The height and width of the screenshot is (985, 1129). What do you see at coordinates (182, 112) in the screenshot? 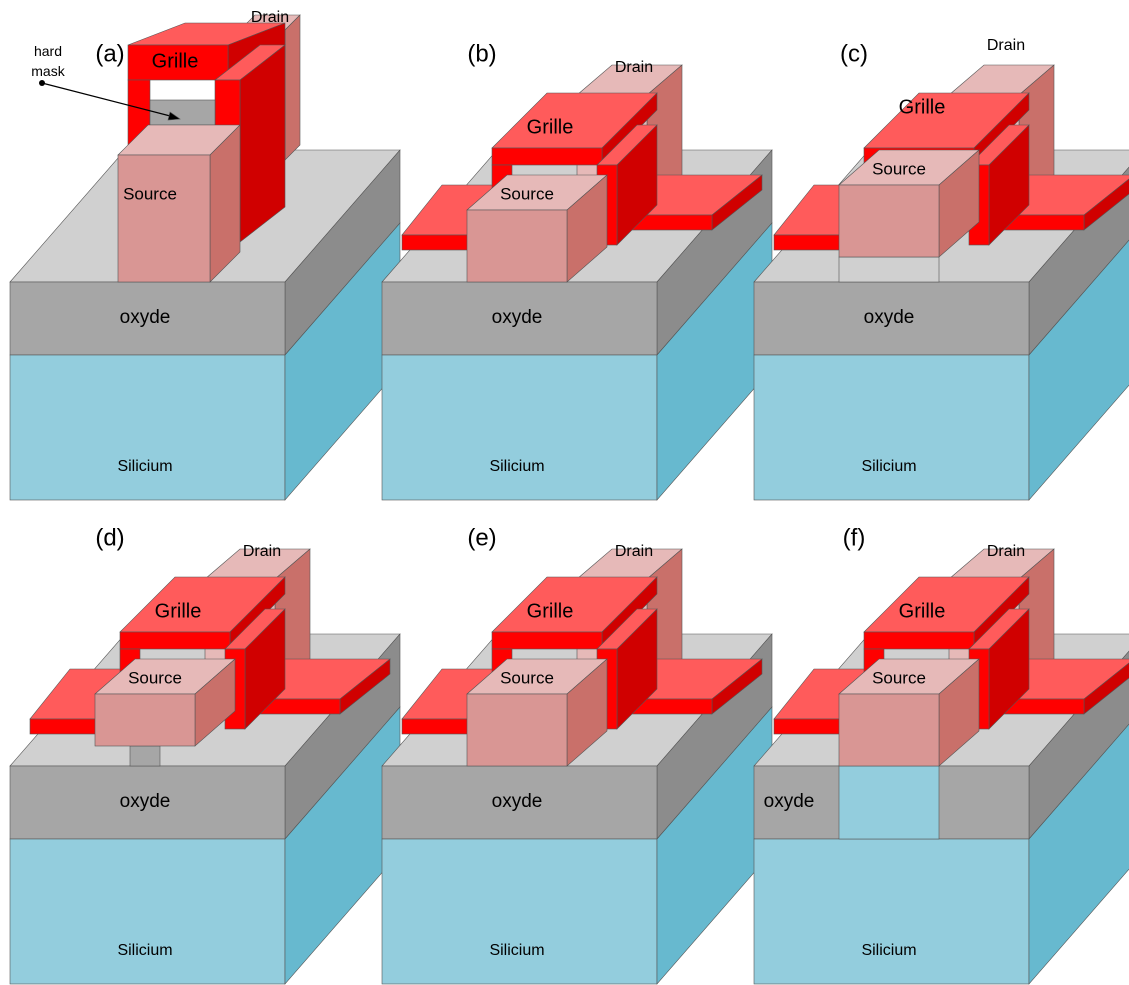
I see `hard-mask` at bounding box center [182, 112].